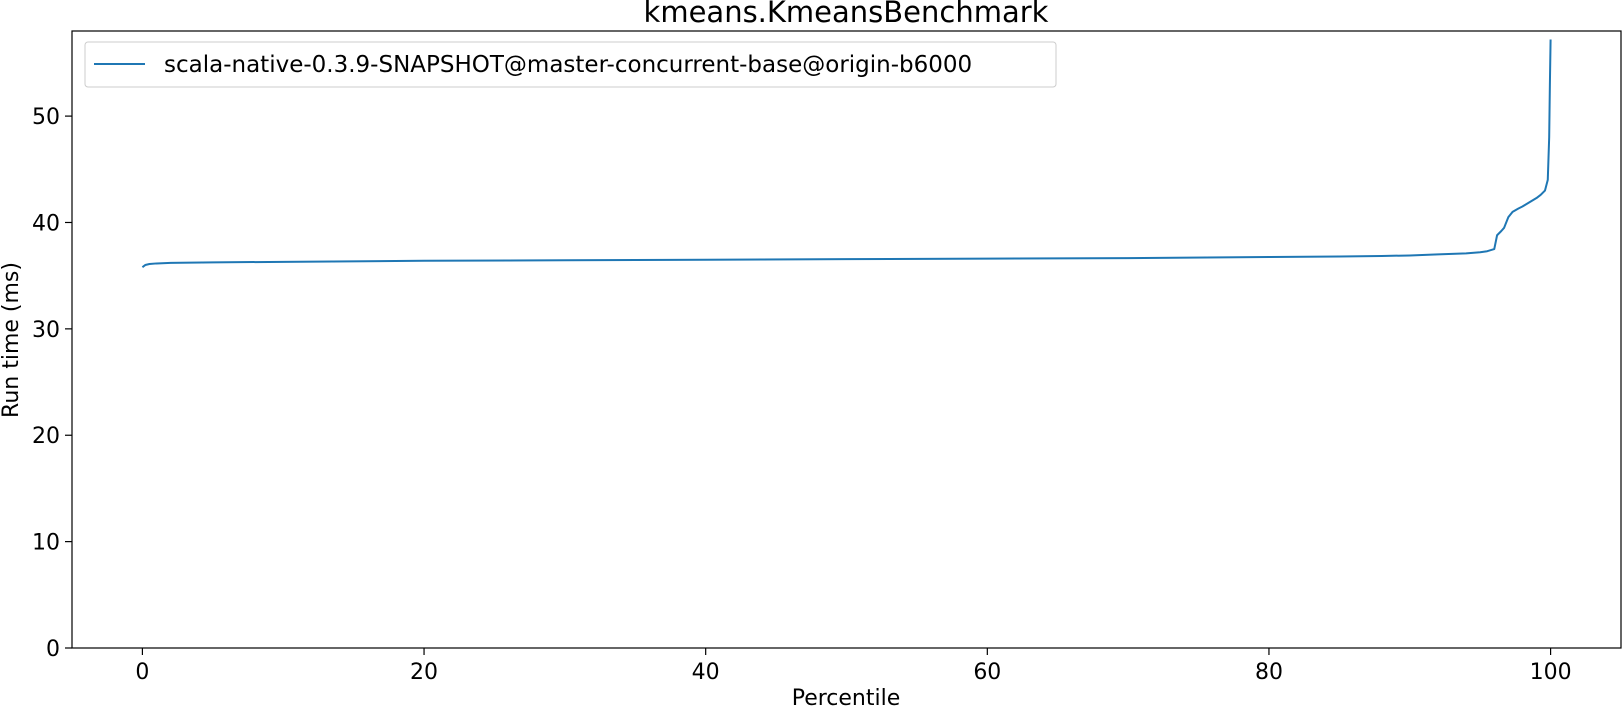 The height and width of the screenshot is (710, 1624). Describe the element at coordinates (46, 223) in the screenshot. I see `y-tick-label: 40` at that location.